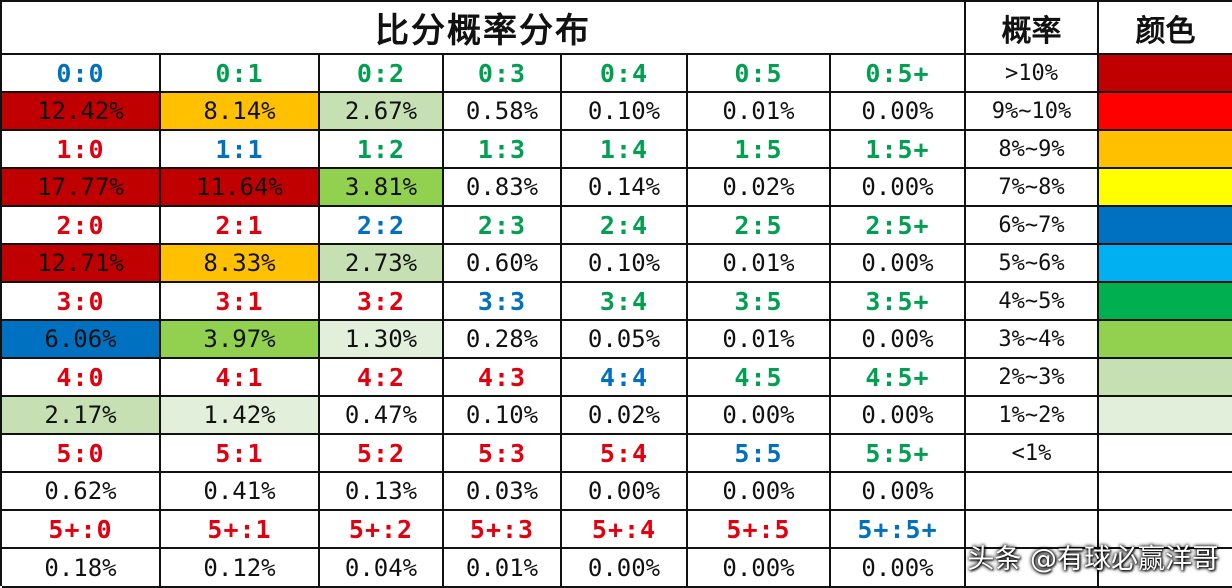 This screenshot has width=1232, height=588. What do you see at coordinates (759, 530) in the screenshot?
I see `score-label: 5+:5` at bounding box center [759, 530].